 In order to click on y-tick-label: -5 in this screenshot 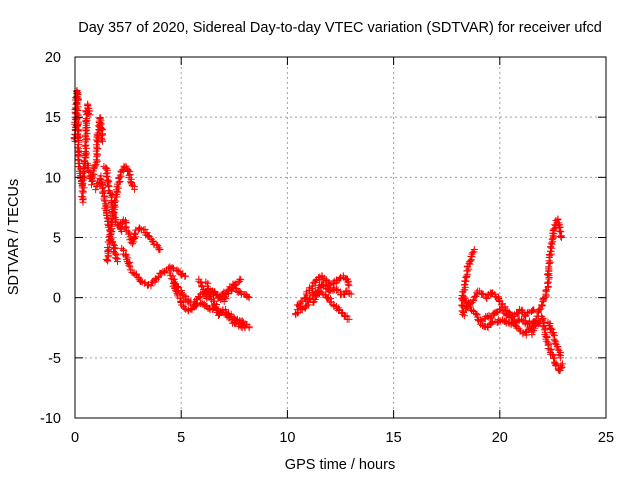, I will do `click(54, 359)`.